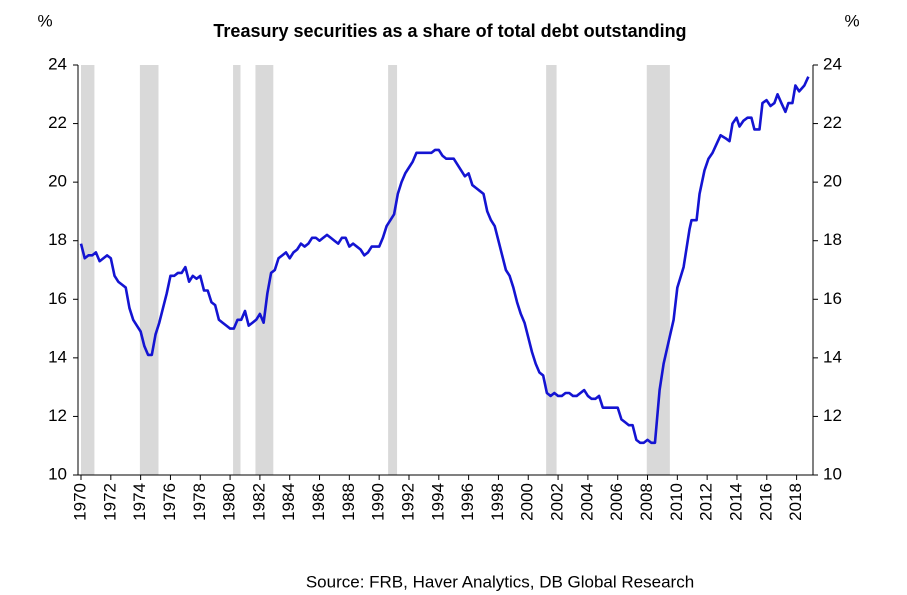  Describe the element at coordinates (109, 502) in the screenshot. I see `x-tick-label: 1972` at that location.